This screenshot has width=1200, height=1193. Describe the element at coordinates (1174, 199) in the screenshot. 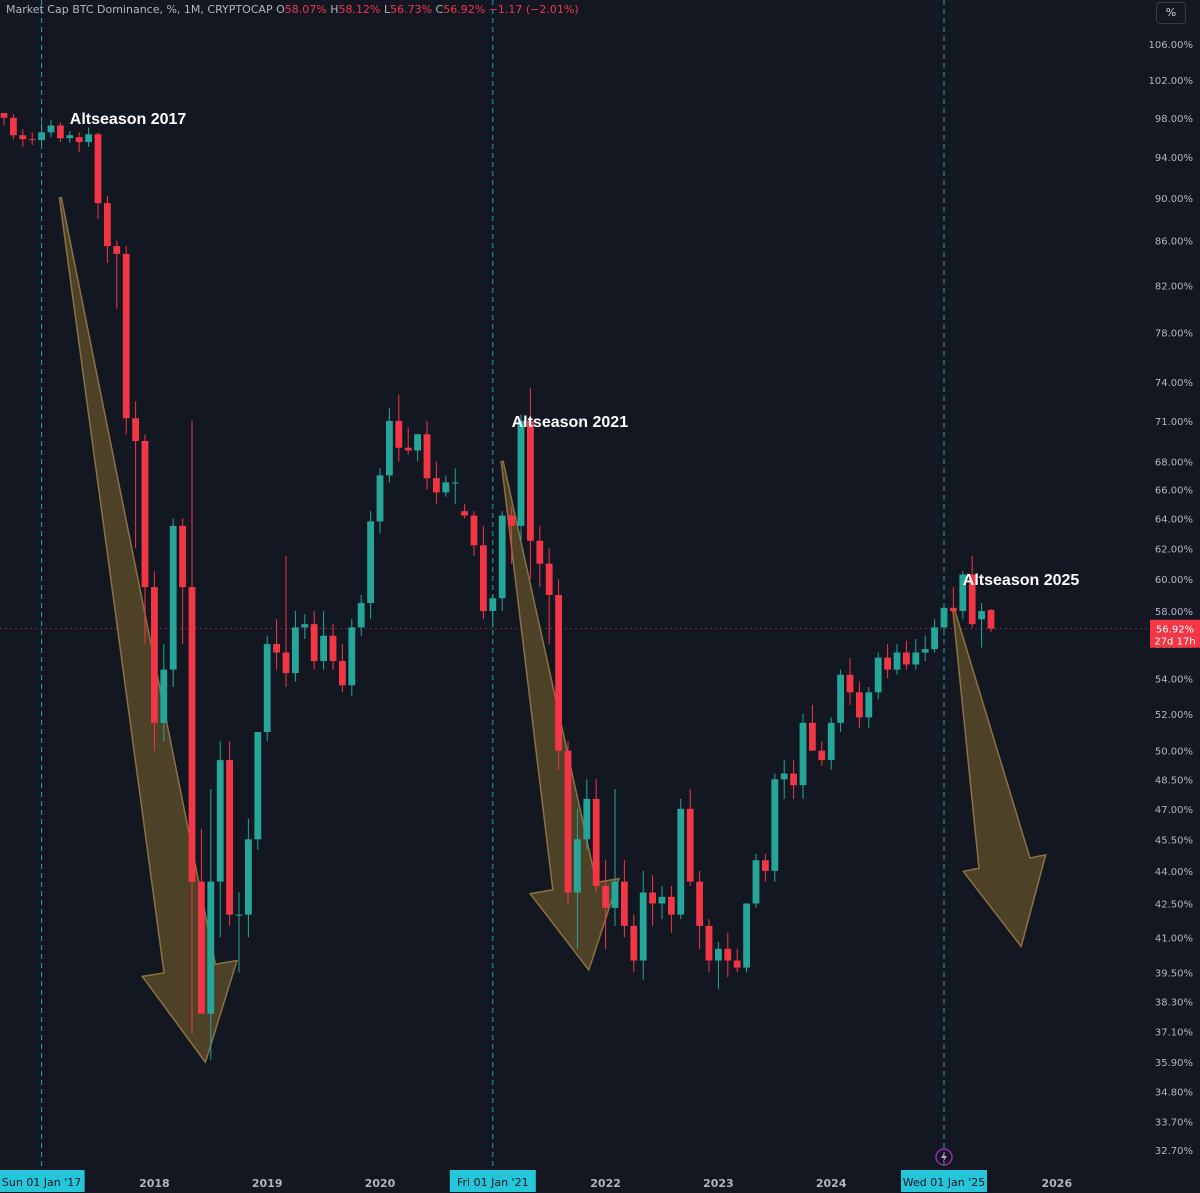

I see `price-tick-label: 90.00%` at that location.